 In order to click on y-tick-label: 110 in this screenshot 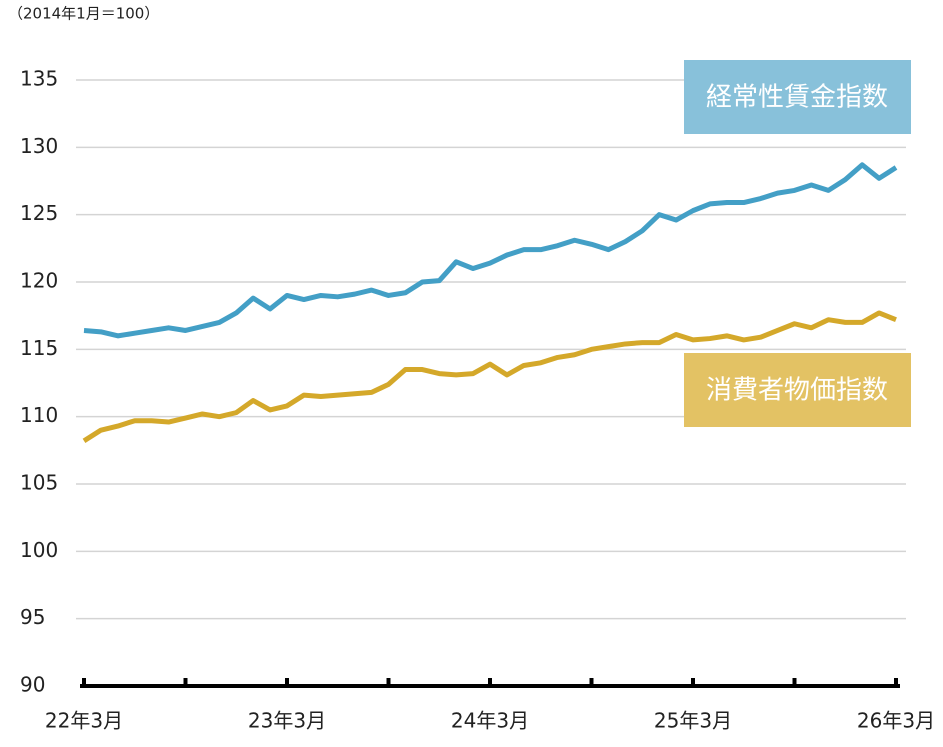, I will do `click(39, 415)`.